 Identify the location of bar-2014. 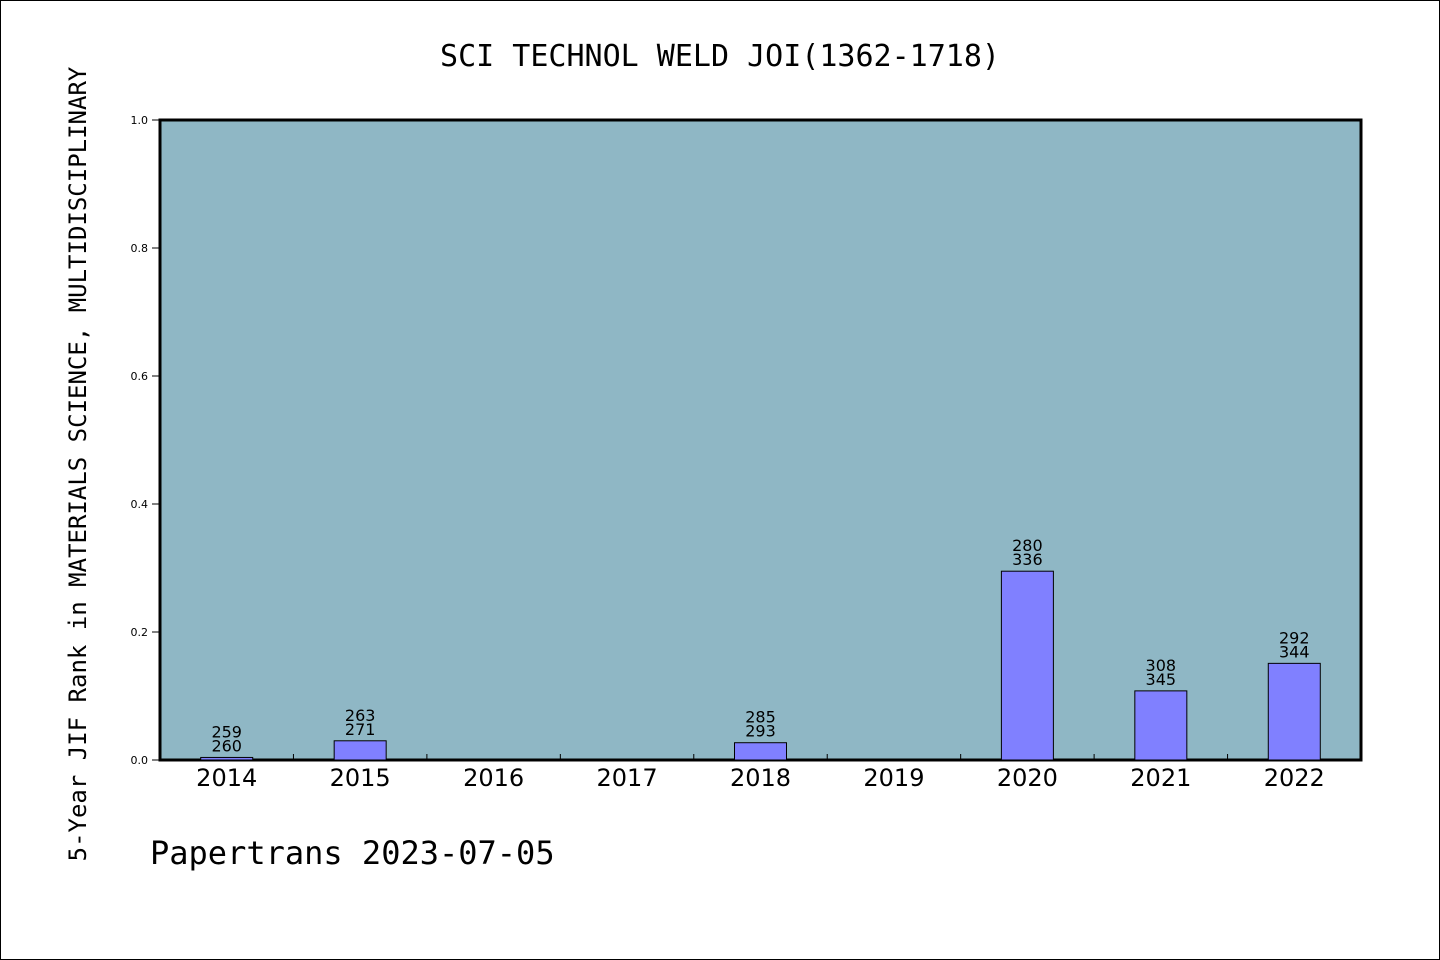
(227, 758).